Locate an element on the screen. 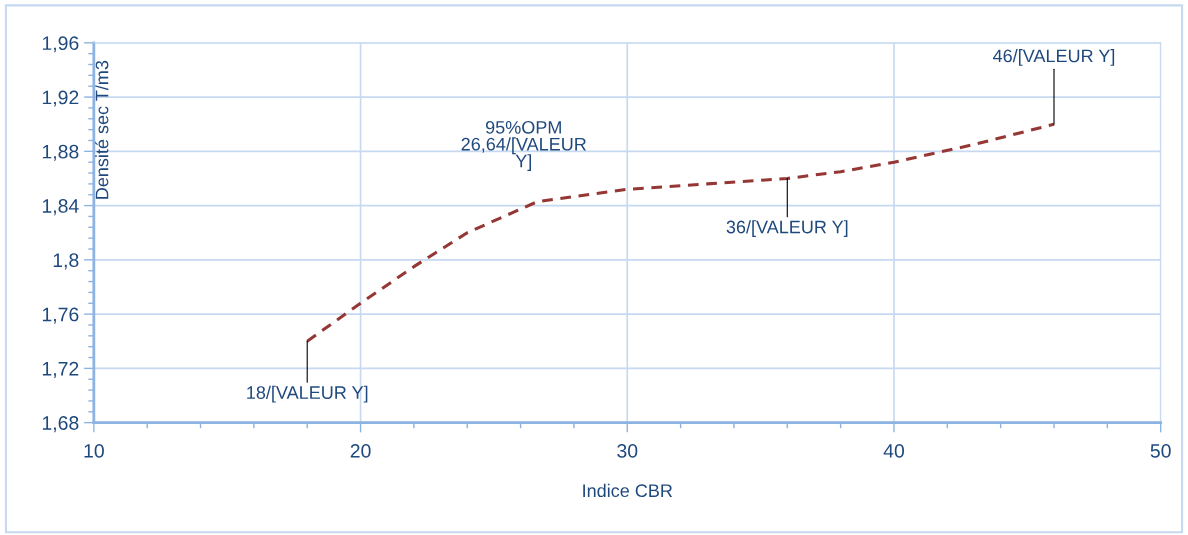 The height and width of the screenshot is (535, 1188). y-tick-label: 1,88 is located at coordinates (60, 152).